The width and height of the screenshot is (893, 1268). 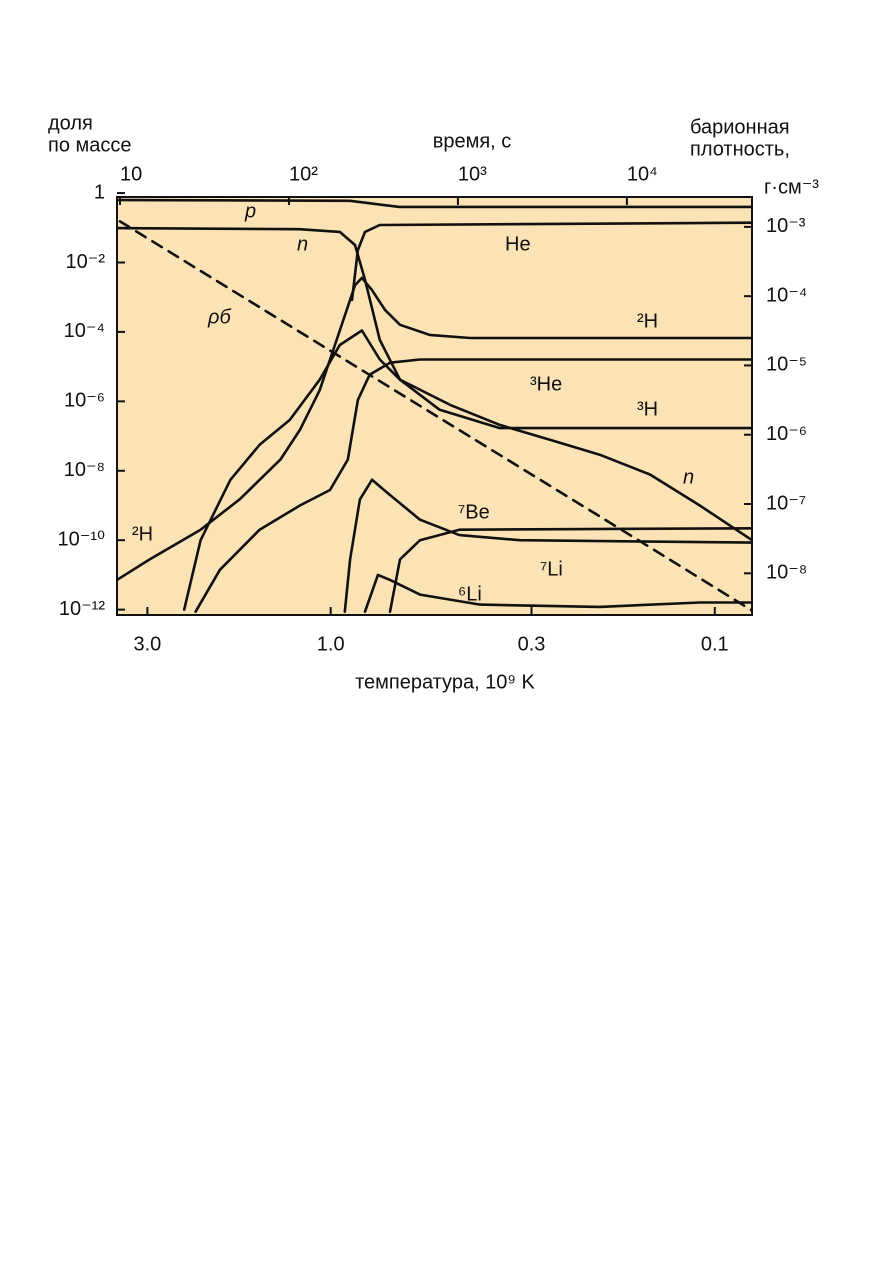 I want to click on annotation: ²H, so click(x=142, y=534).